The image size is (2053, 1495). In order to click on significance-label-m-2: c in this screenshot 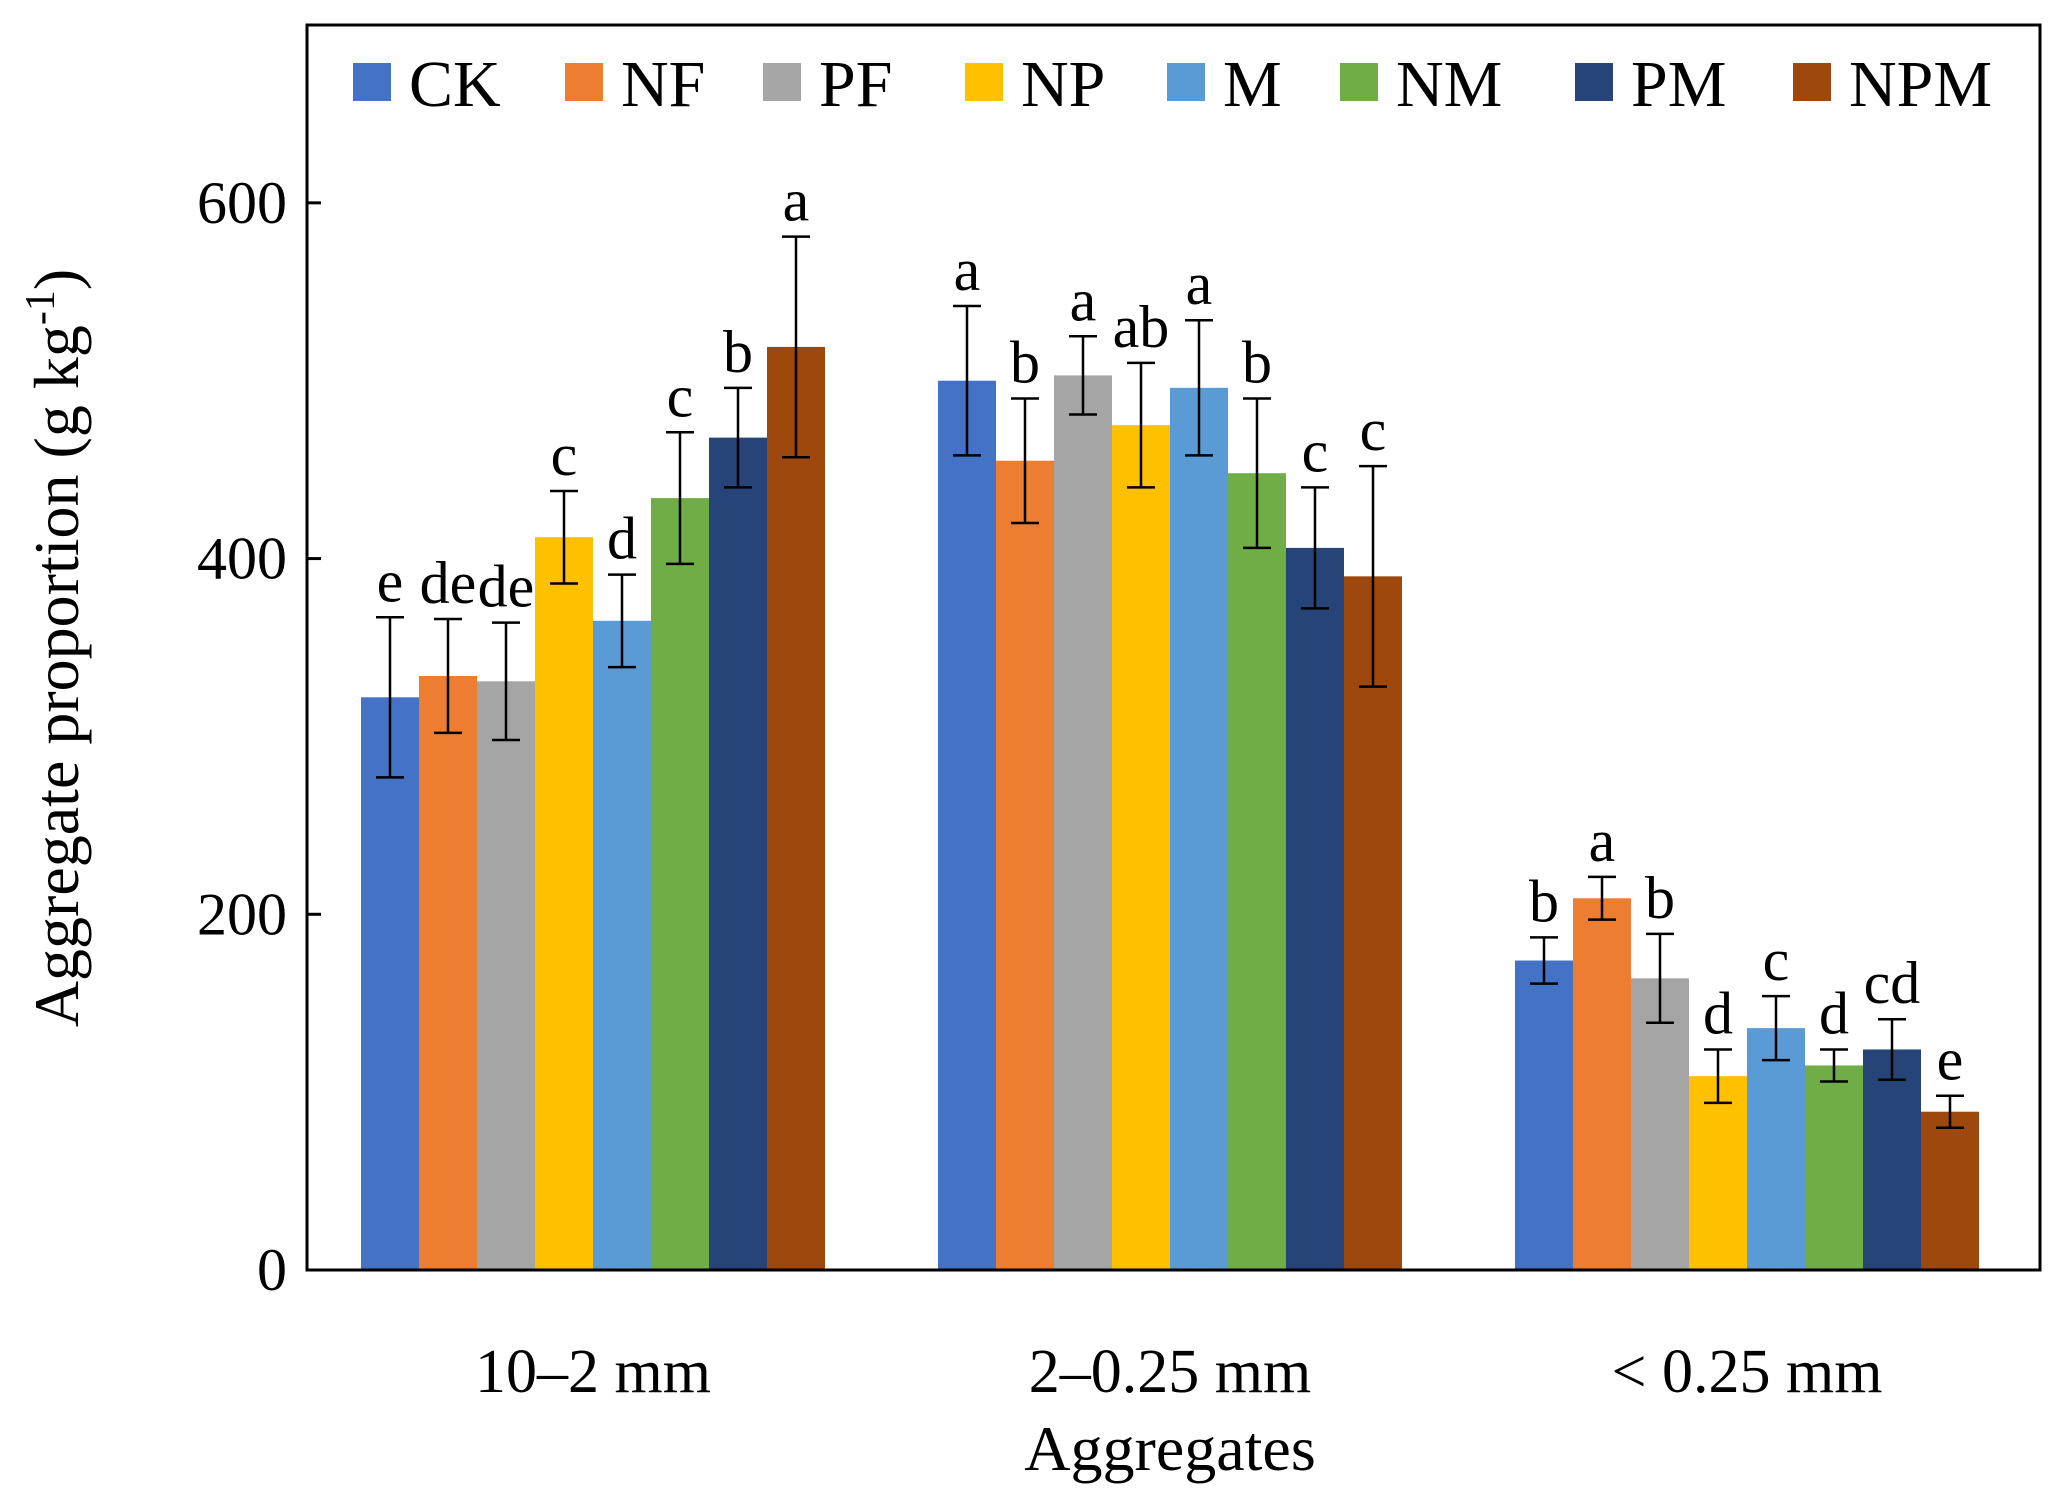, I will do `click(1776, 960)`.